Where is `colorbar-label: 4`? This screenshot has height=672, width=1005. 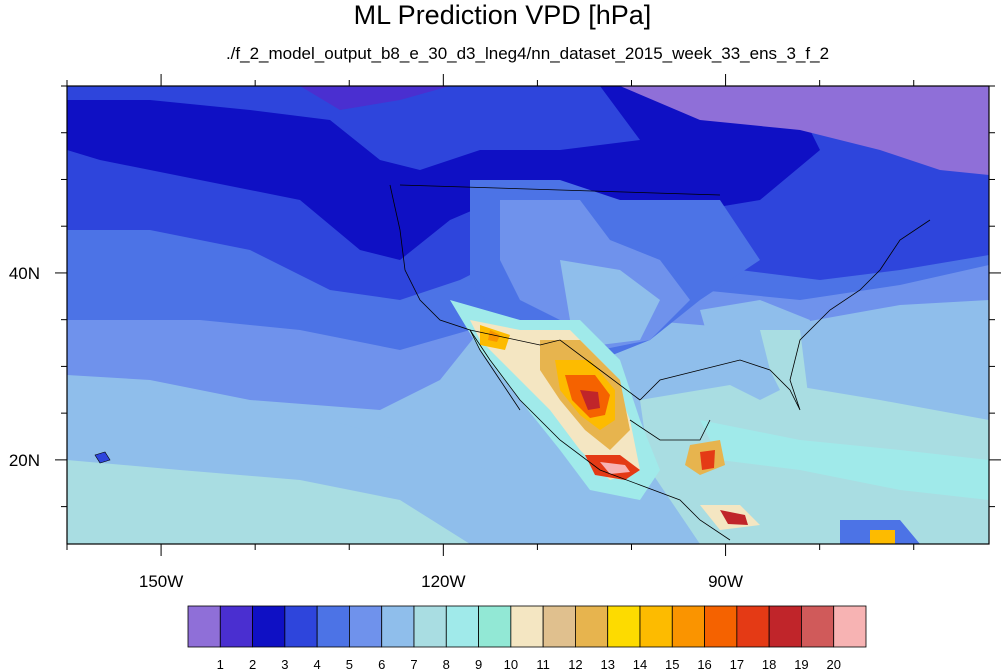 colorbar-label: 4 is located at coordinates (317, 664).